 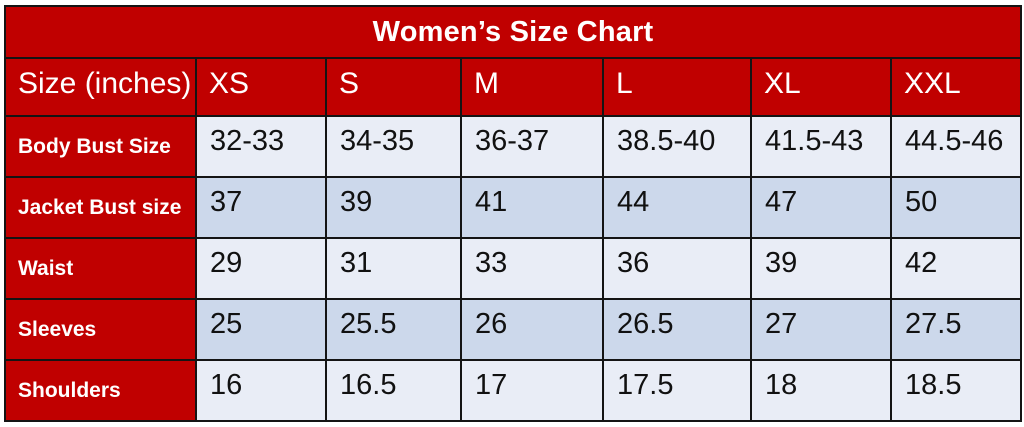 I want to click on cell-sleeves-xs: 25, so click(x=261, y=329).